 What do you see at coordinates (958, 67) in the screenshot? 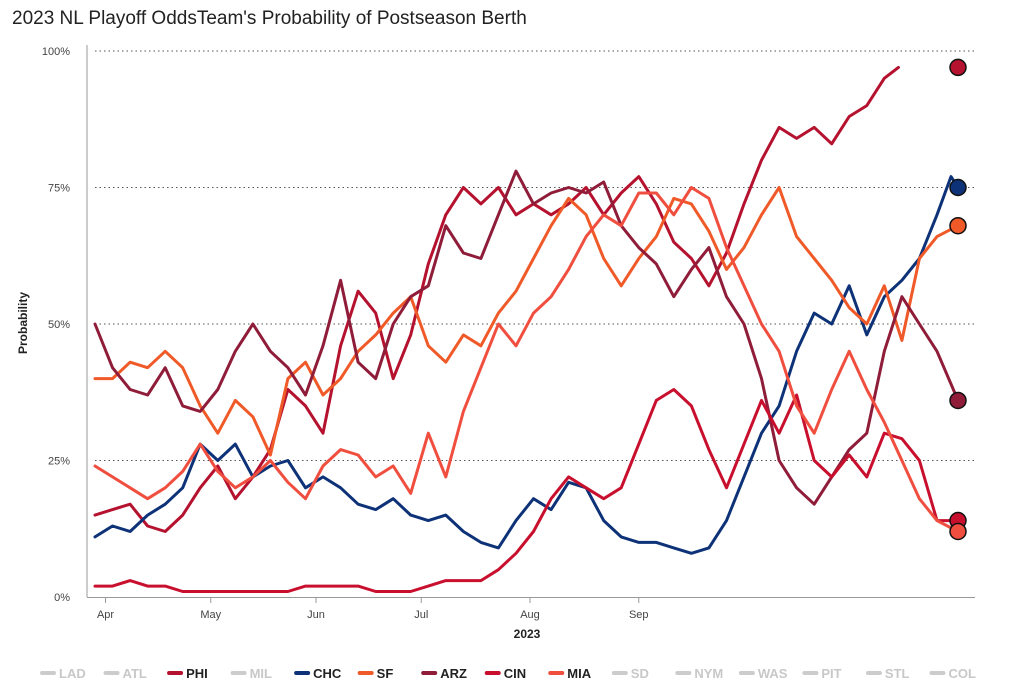
I see `end-marker-phi` at bounding box center [958, 67].